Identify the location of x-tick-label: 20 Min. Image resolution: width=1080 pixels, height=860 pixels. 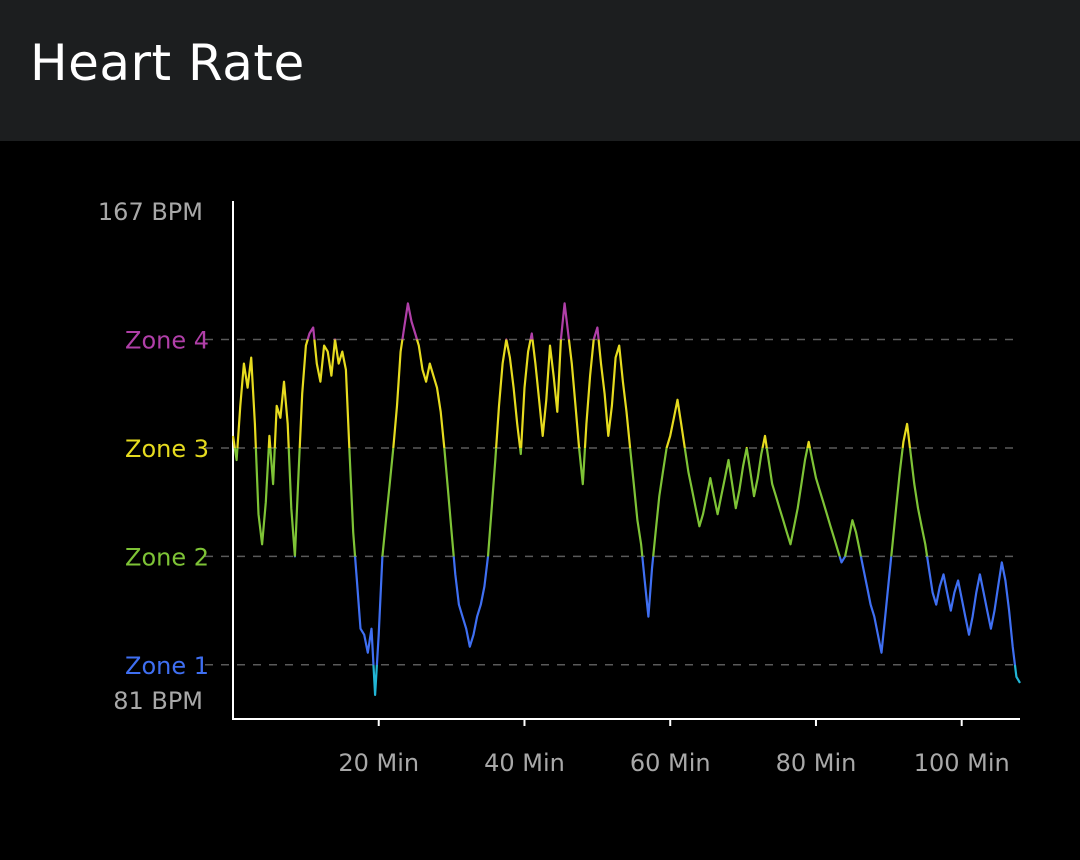
(378, 763).